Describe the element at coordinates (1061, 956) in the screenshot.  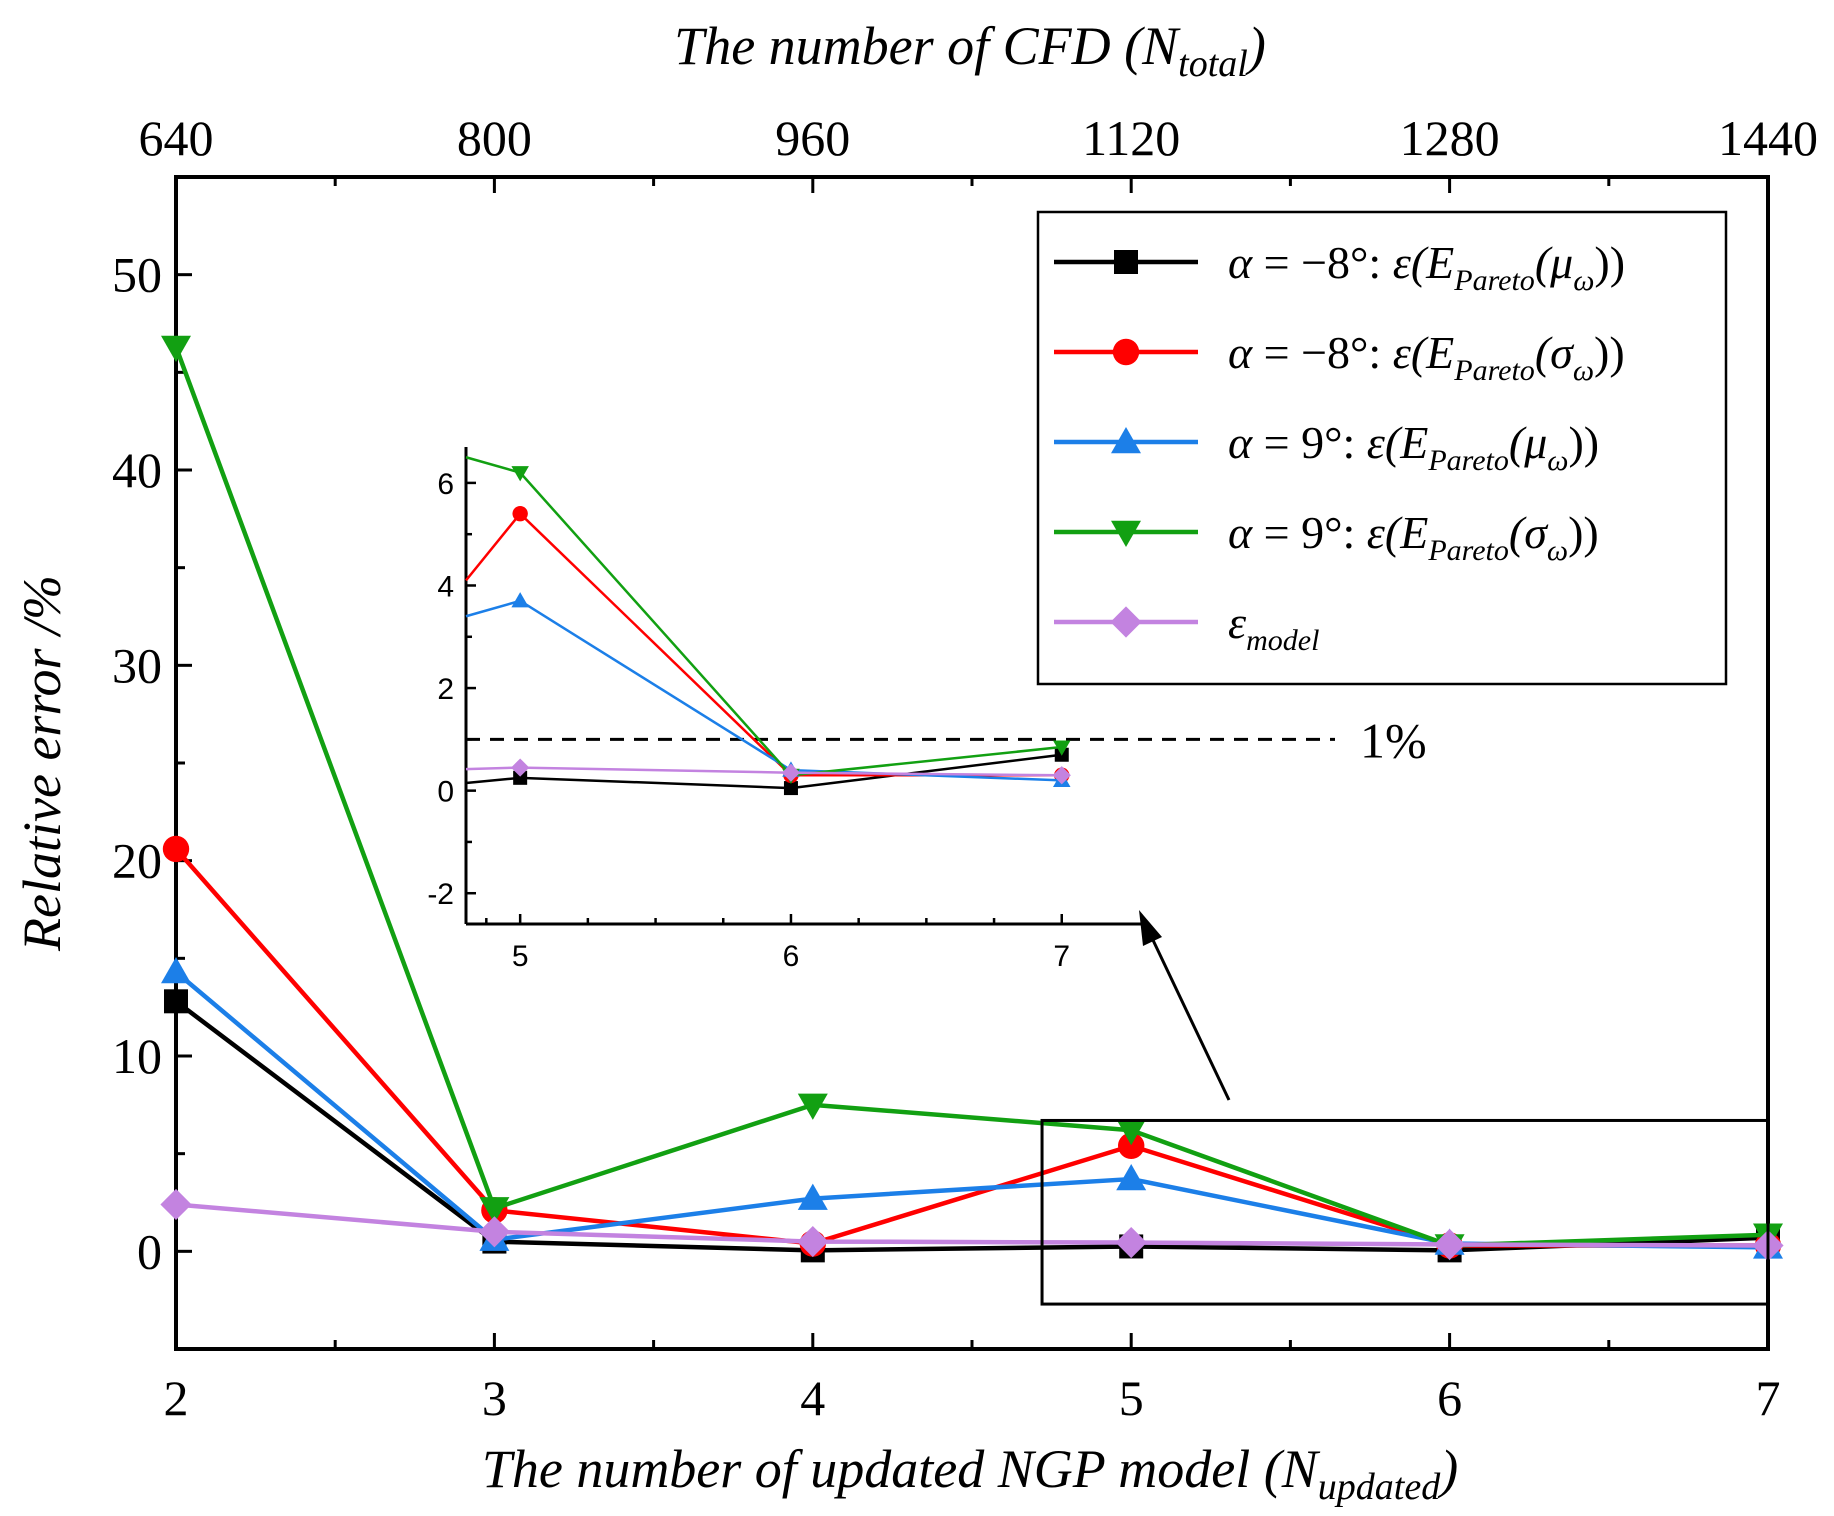
I see `inset-x-tick-label: 7` at that location.